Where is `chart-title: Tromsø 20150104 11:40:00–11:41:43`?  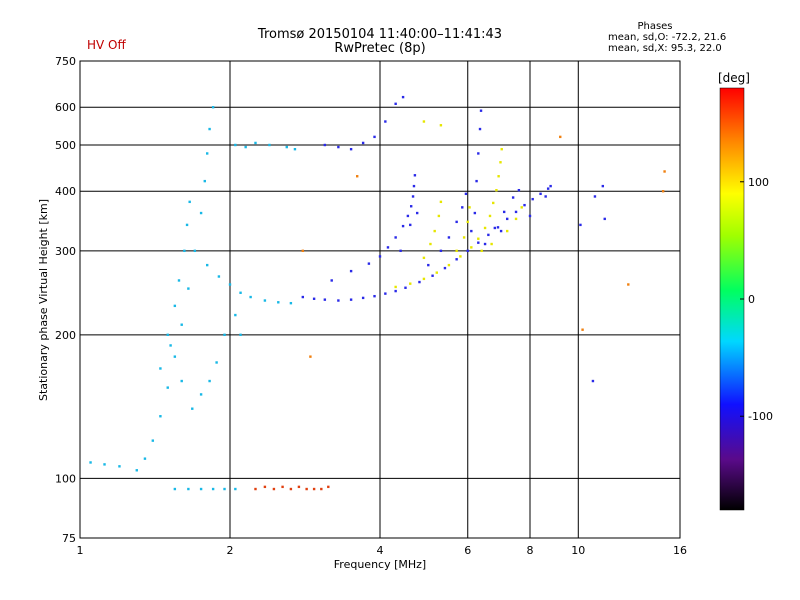 chart-title: Tromsø 20150104 11:40:00–11:41:43 is located at coordinates (380, 34).